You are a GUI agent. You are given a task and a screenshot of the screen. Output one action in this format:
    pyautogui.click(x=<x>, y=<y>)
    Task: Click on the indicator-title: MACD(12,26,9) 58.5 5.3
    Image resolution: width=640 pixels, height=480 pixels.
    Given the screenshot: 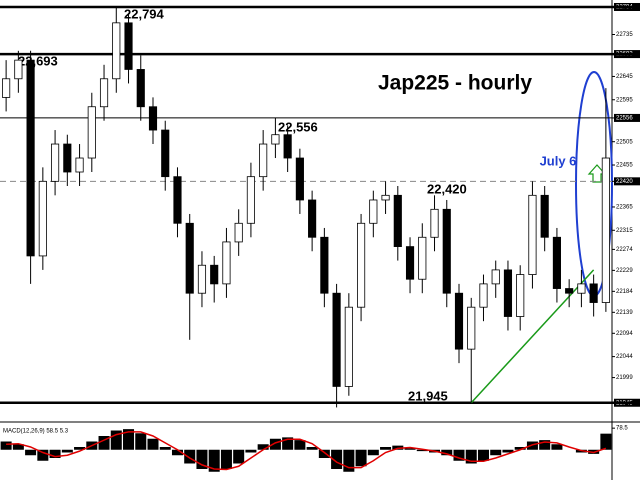 What is the action you would take?
    pyautogui.click(x=36, y=432)
    